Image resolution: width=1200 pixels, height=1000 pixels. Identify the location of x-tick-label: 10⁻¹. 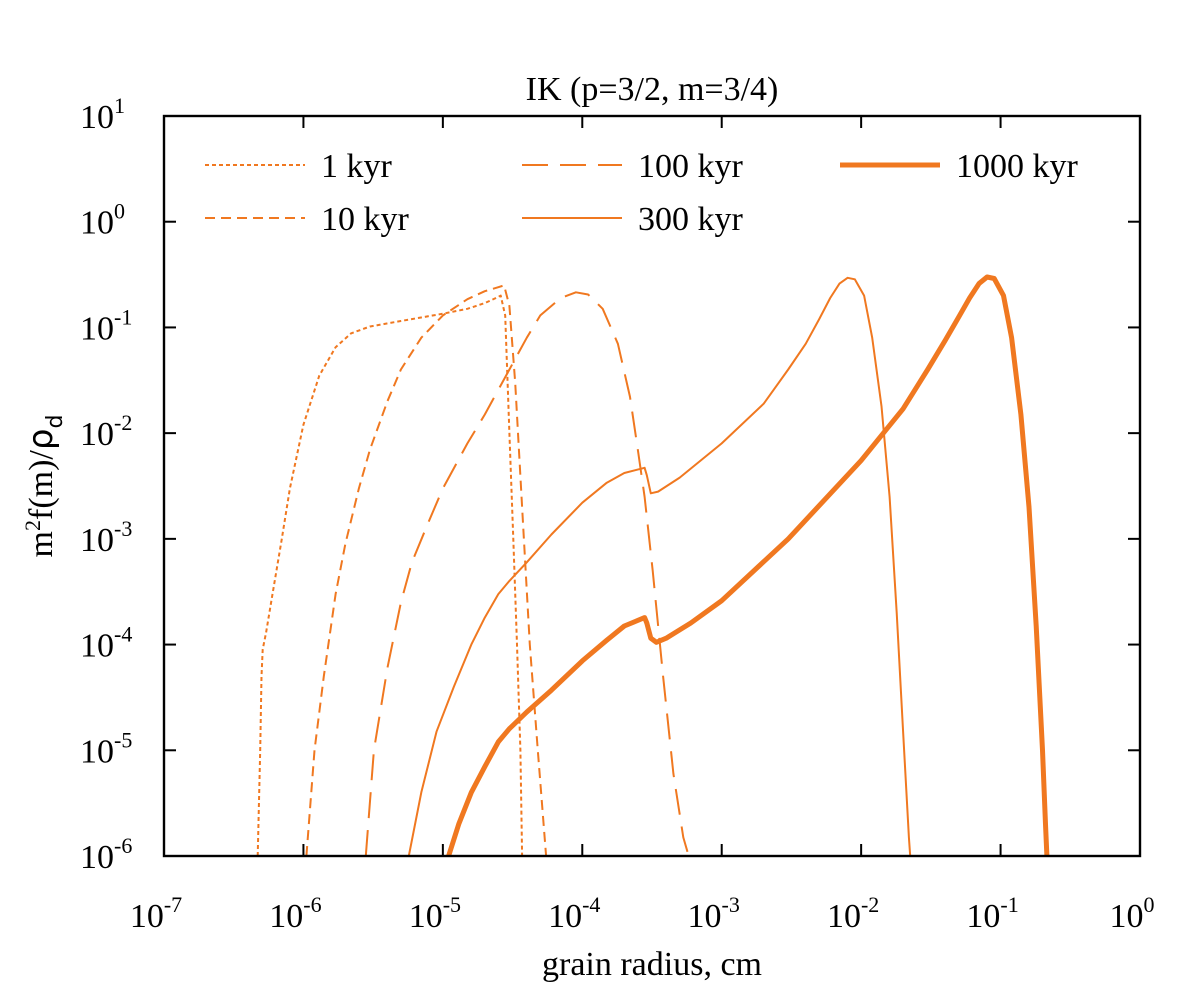
(992, 913).